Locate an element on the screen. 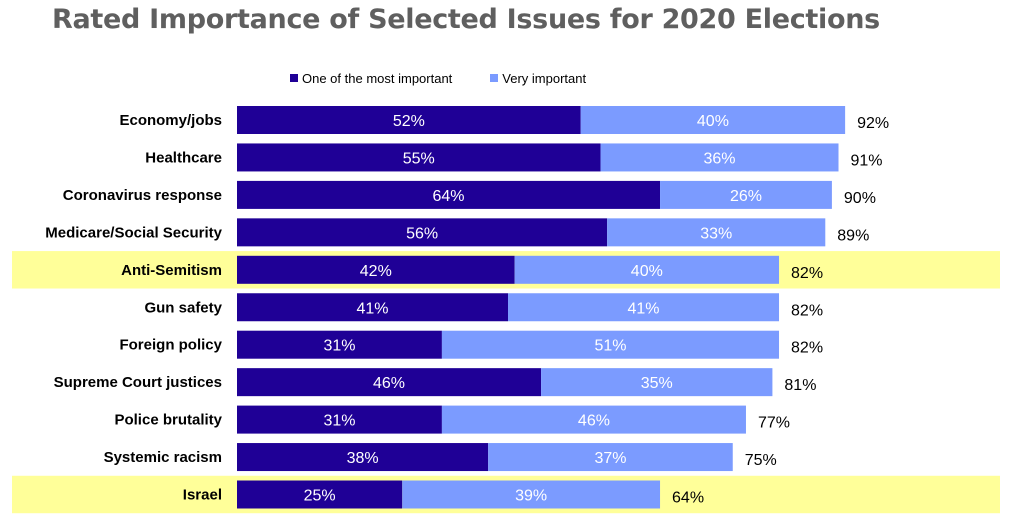 The width and height of the screenshot is (1016, 521). total-label-medicare-social-security: 89% is located at coordinates (853, 235).